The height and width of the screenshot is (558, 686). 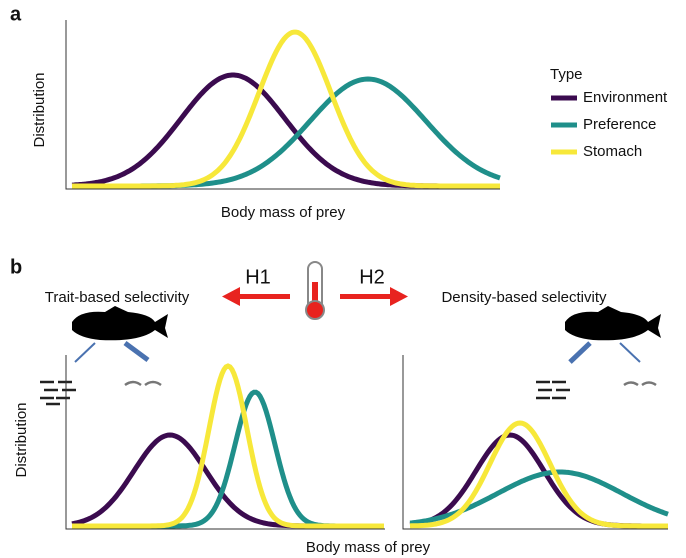 I want to click on legend-label: Environment, so click(x=625, y=97).